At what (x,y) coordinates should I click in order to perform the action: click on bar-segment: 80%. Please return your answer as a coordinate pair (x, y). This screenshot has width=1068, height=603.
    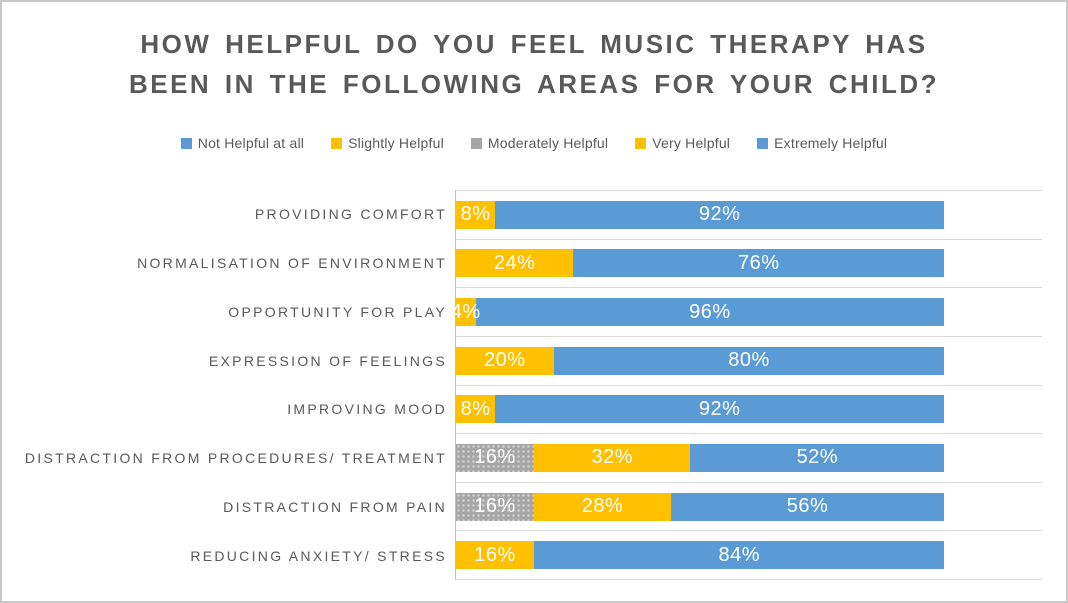
    Looking at the image, I should click on (749, 360).